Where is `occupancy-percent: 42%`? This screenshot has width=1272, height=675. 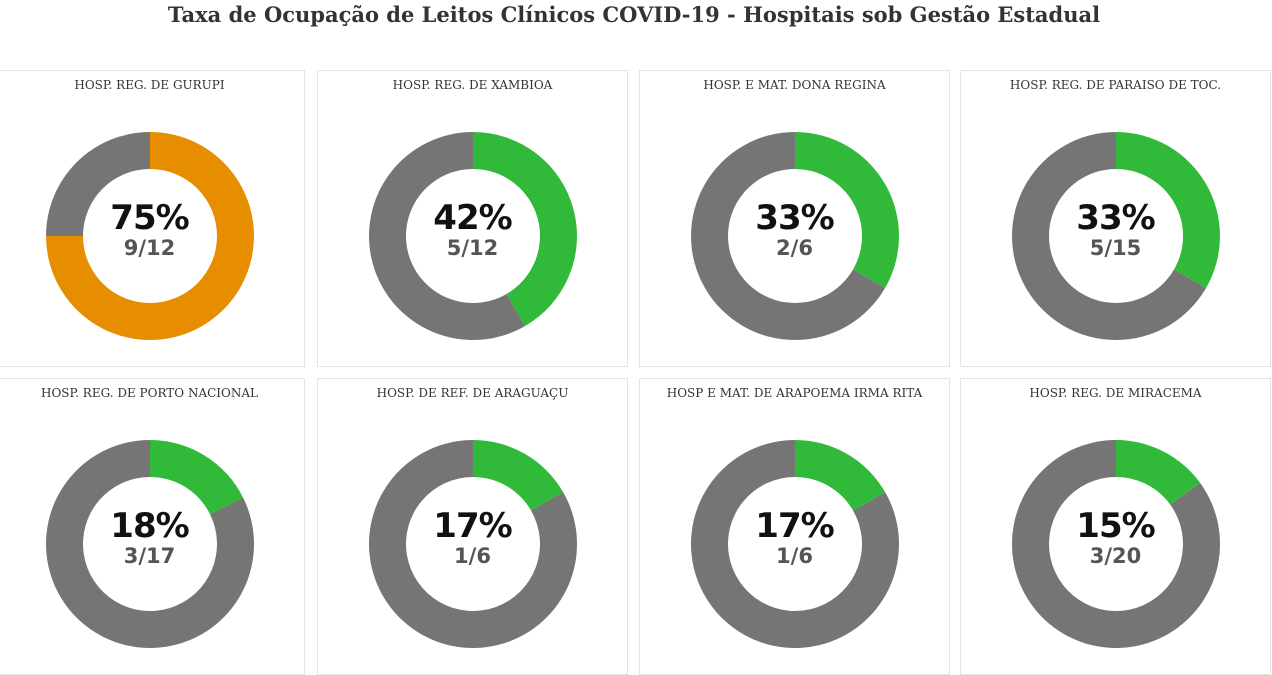 occupancy-percent: 42% is located at coordinates (472, 218).